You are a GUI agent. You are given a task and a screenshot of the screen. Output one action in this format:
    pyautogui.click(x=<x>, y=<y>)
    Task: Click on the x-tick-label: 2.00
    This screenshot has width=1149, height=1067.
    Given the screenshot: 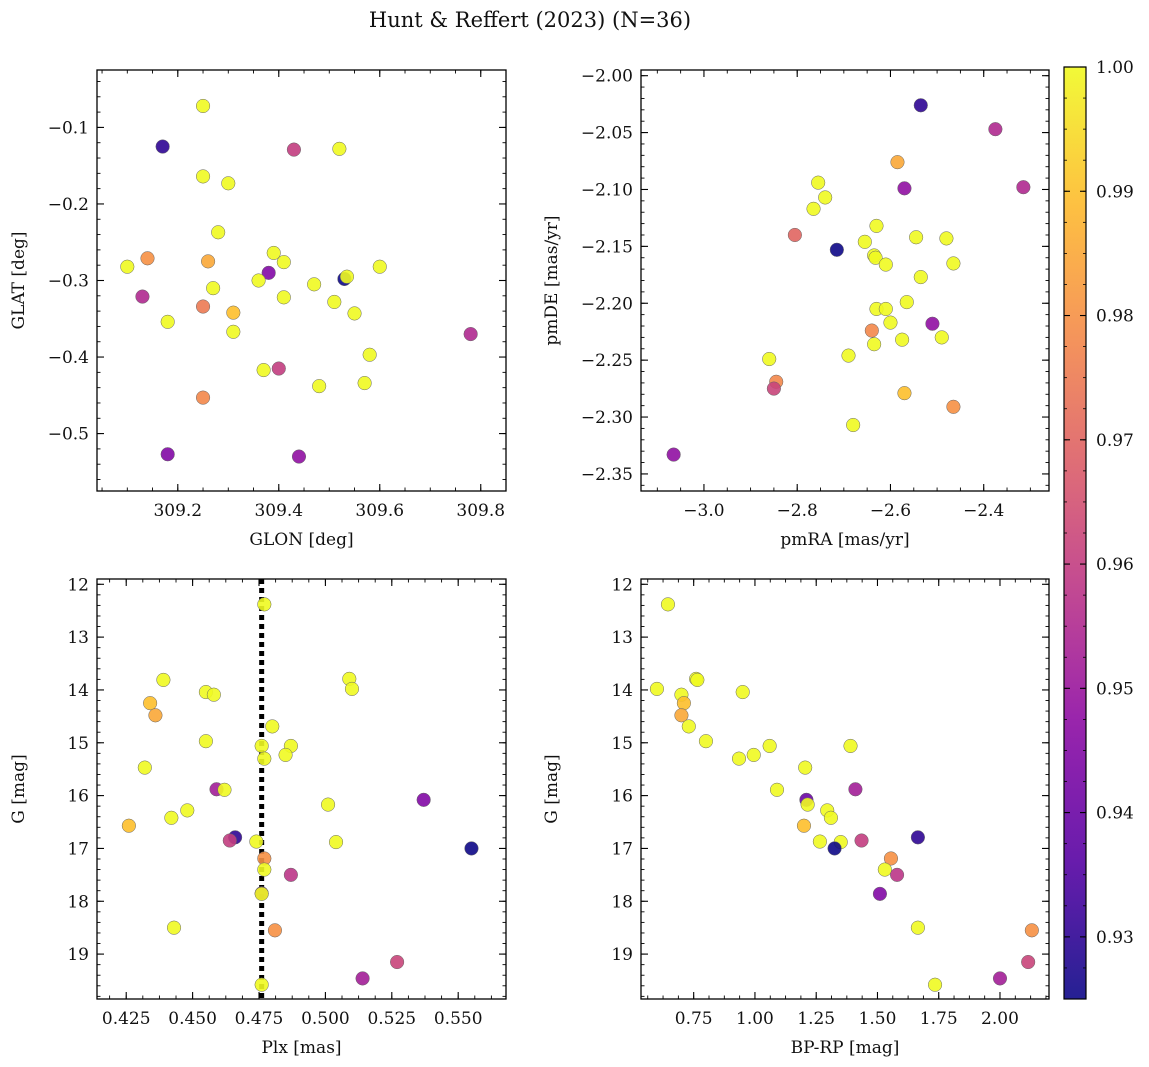 What is the action you would take?
    pyautogui.click(x=1000, y=1019)
    